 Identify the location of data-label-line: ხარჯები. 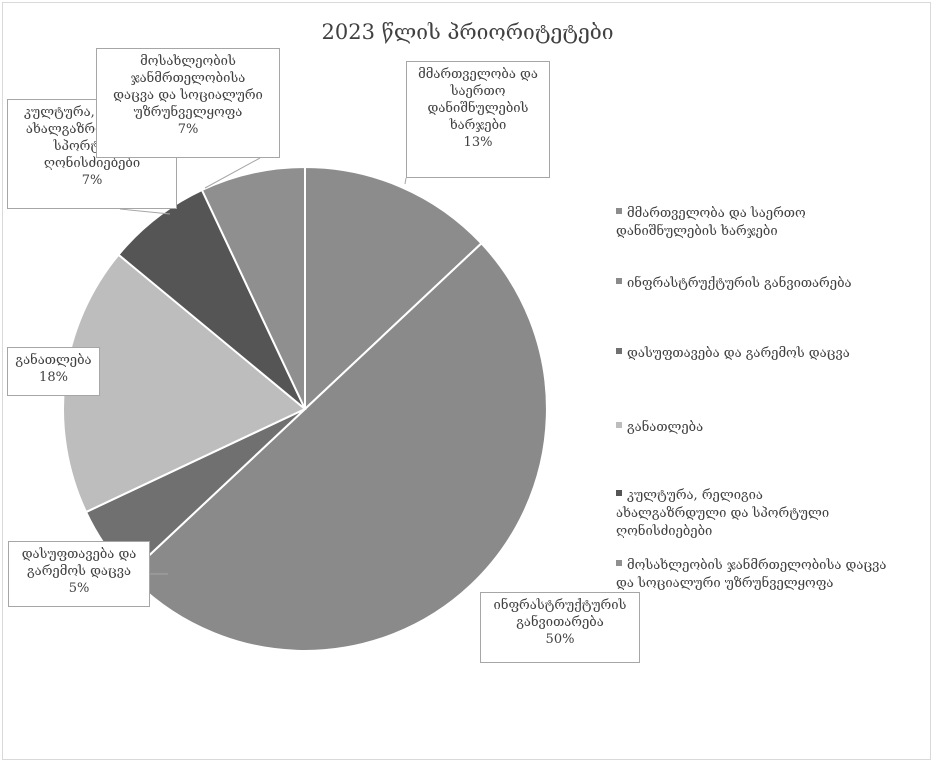
(478, 125).